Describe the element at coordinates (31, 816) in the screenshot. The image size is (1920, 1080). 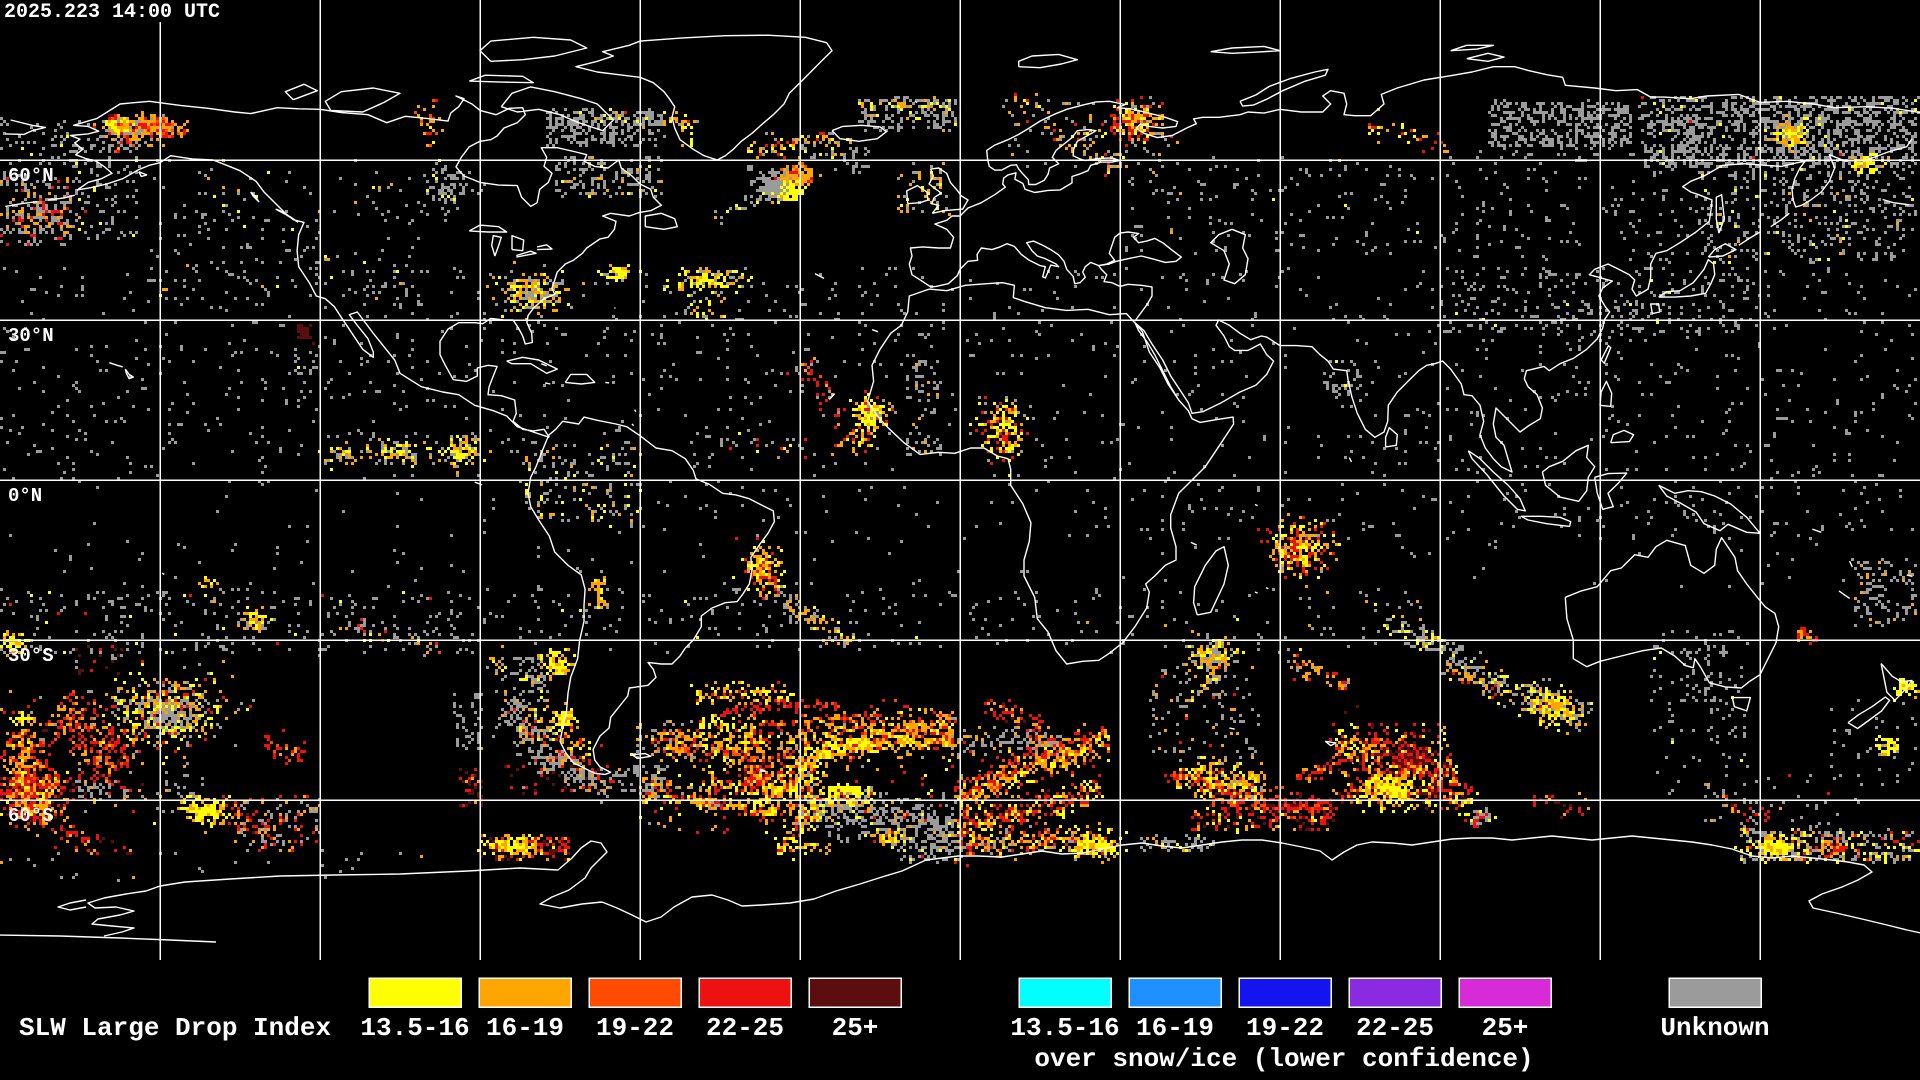
I see `svg-text: 60°S` at that location.